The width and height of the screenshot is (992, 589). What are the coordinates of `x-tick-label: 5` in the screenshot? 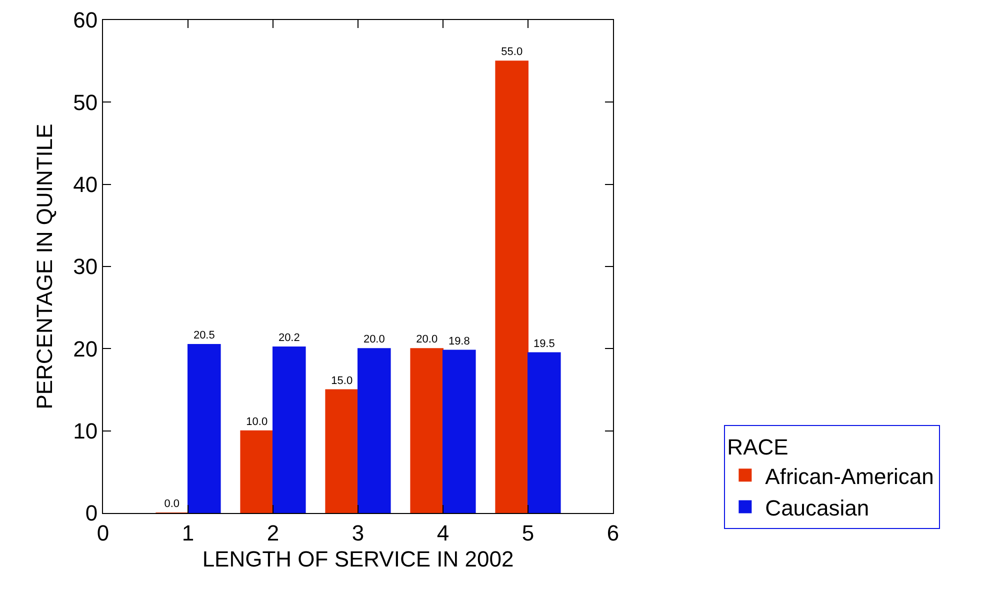 It's located at (528, 533).